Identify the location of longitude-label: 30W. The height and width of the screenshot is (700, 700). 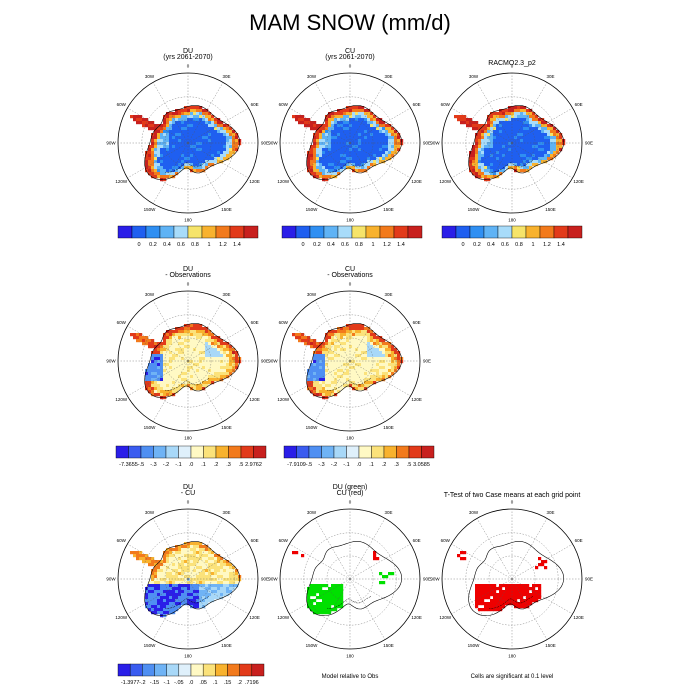
(312, 512).